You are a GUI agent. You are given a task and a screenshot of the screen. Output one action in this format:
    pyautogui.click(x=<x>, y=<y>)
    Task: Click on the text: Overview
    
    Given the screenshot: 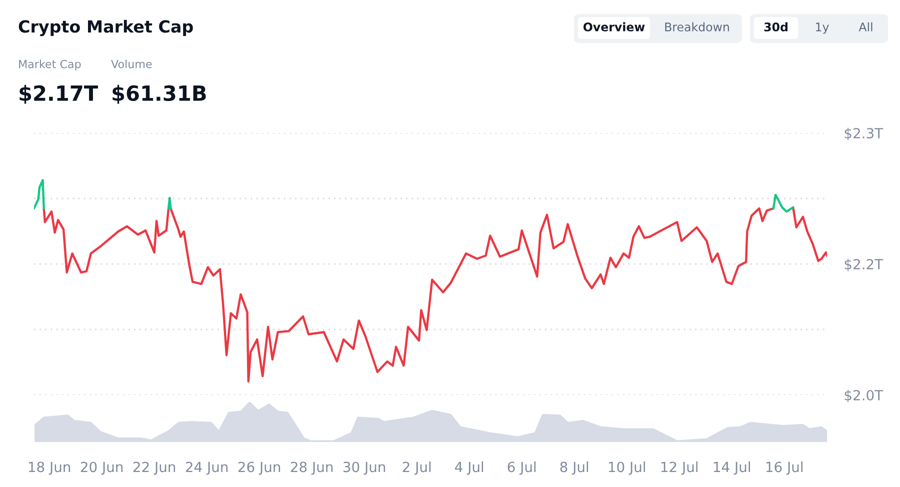 What is the action you would take?
    pyautogui.click(x=614, y=27)
    